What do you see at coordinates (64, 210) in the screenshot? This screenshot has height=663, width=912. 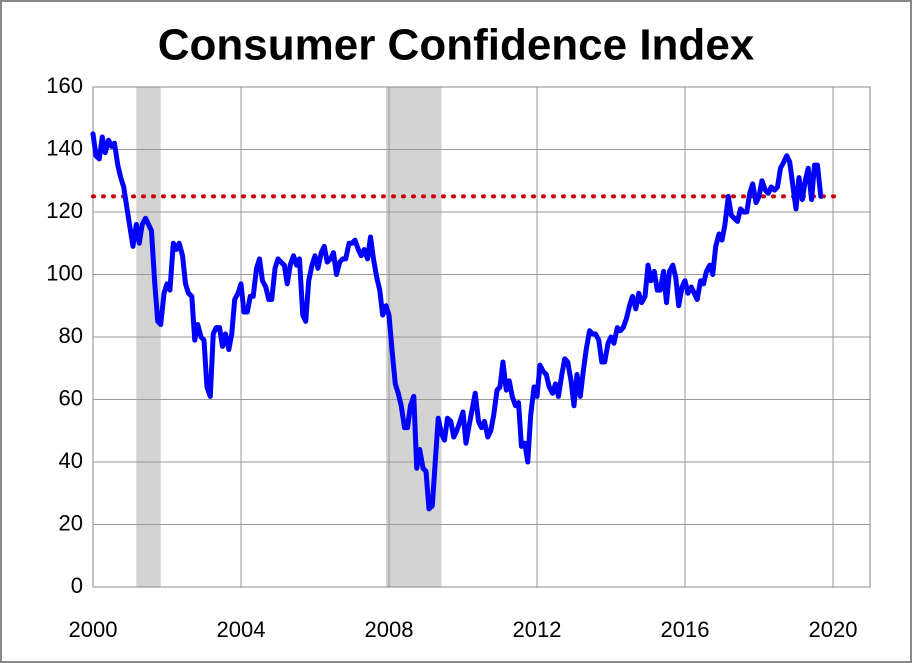 I see `y-tick-label: 120` at bounding box center [64, 210].